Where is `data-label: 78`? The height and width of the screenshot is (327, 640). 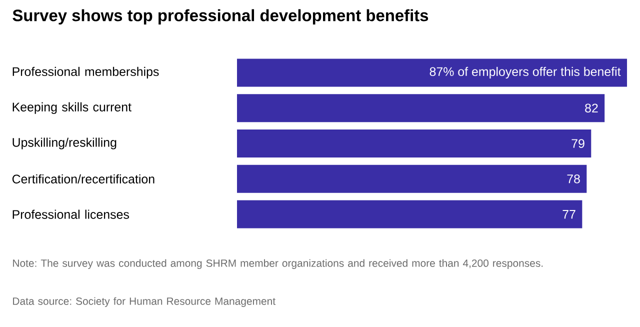 data-label: 78 is located at coordinates (573, 179).